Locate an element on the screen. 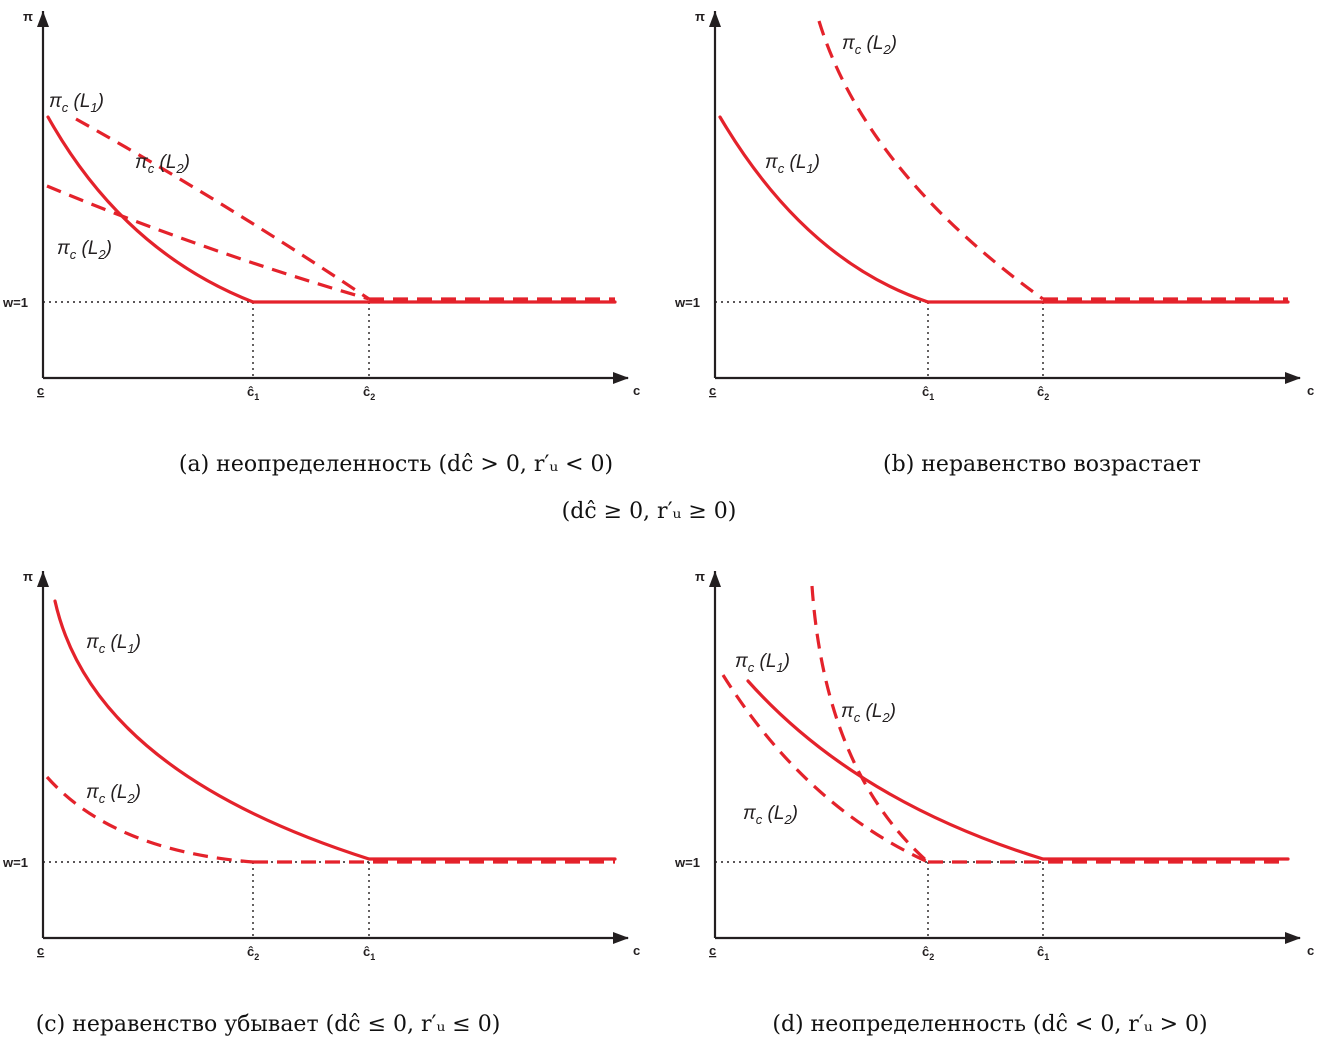 The width and height of the screenshot is (1333, 1043). label-pi-L2-upper: πc (L2) is located at coordinates (162, 164).